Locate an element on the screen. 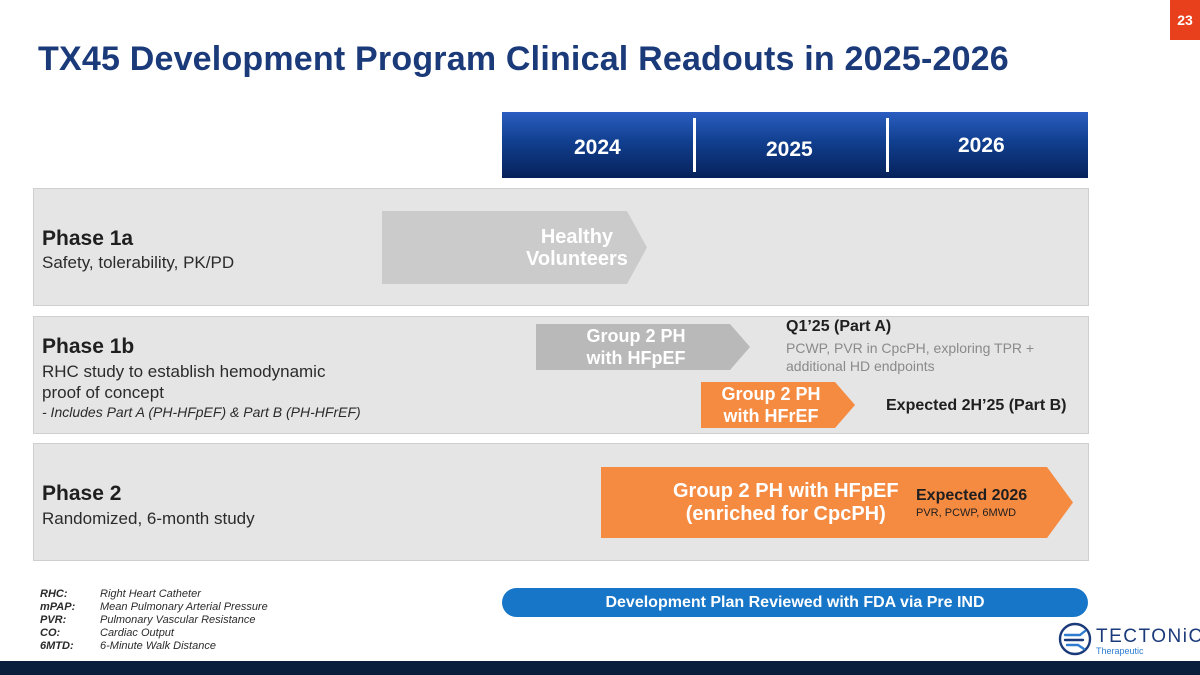  abbreviation-item: 6MTD: 6-Minute Walk Distance is located at coordinates (154, 646).